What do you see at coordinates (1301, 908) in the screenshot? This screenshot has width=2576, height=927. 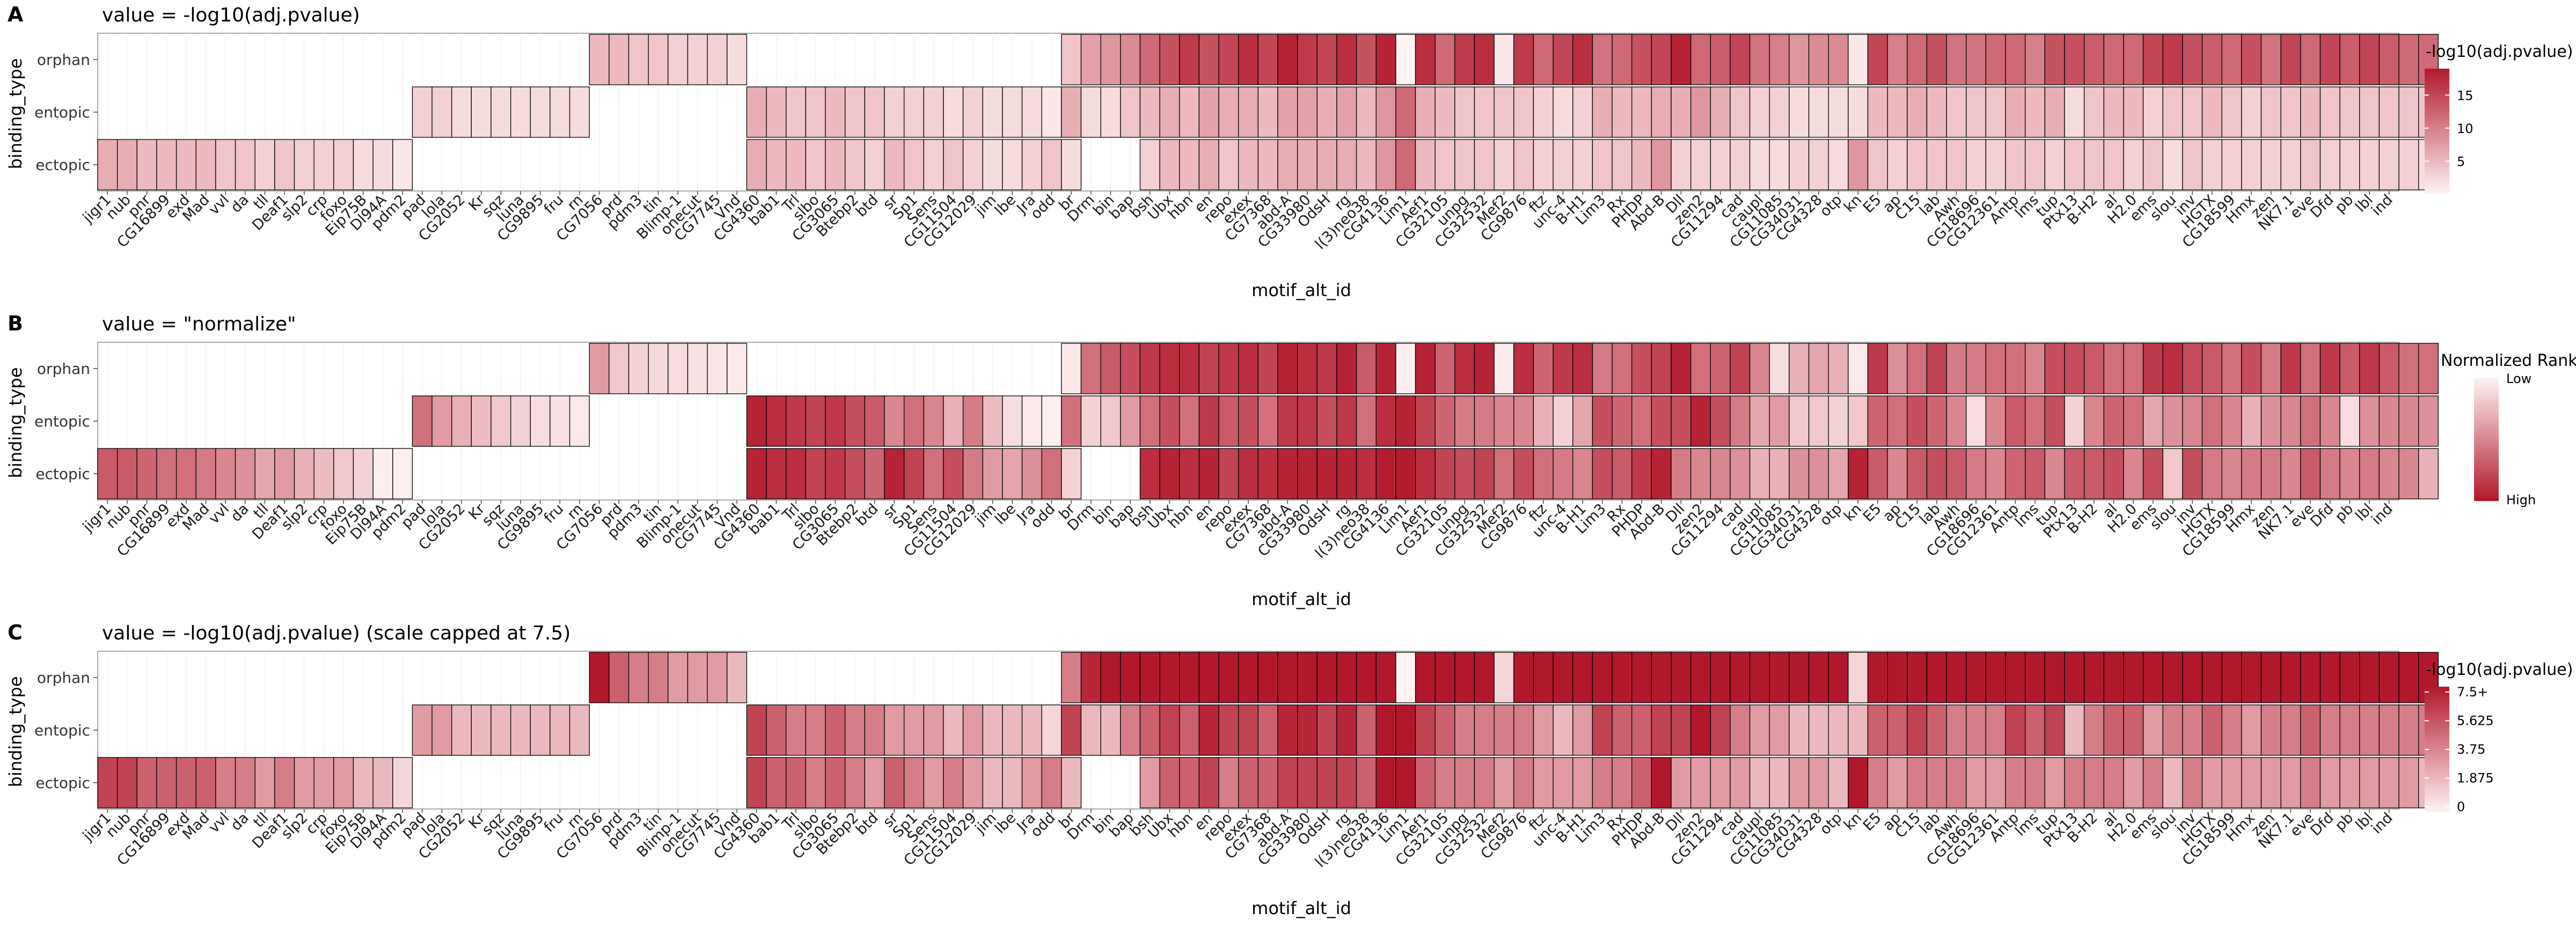 I see `panel-c-xlabel: motif_alt_id` at bounding box center [1301, 908].